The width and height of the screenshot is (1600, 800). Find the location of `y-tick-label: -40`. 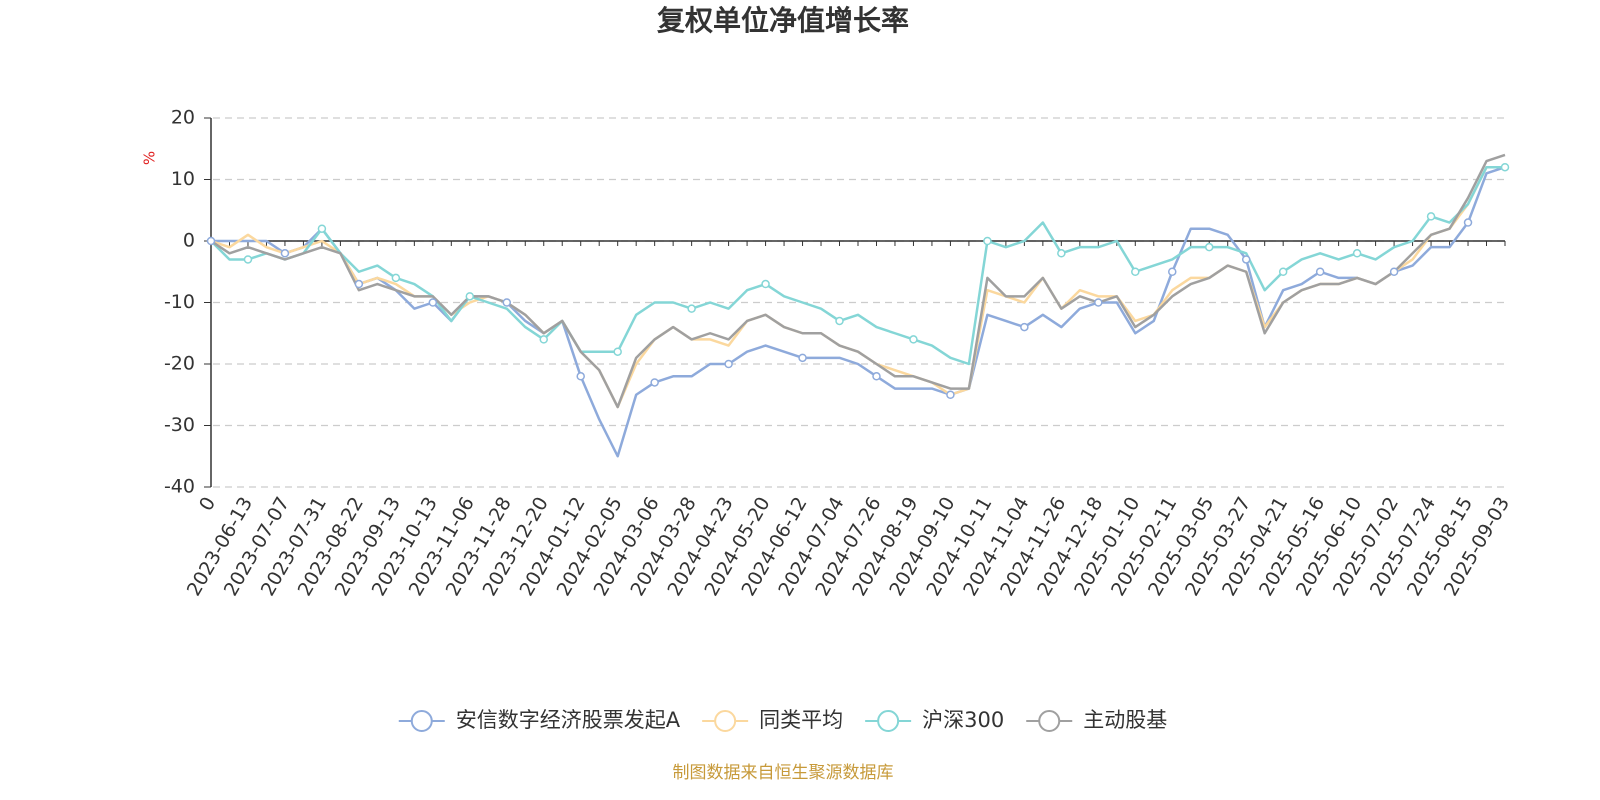

y-tick-label: -40 is located at coordinates (179, 487).